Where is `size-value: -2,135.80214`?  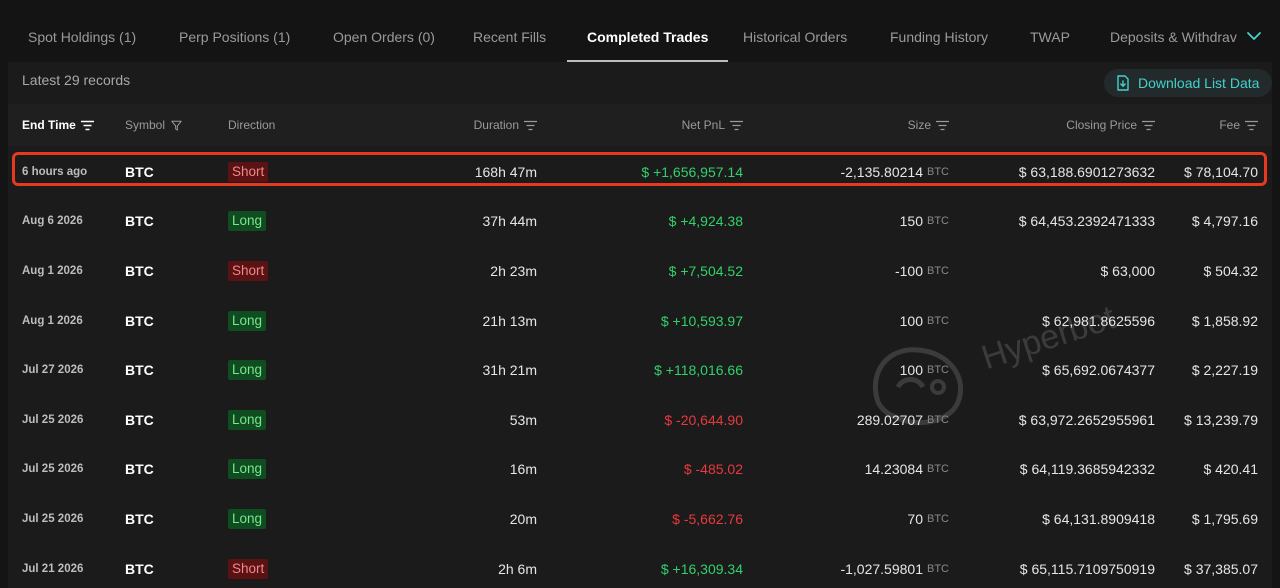 size-value: -2,135.80214 is located at coordinates (881, 171).